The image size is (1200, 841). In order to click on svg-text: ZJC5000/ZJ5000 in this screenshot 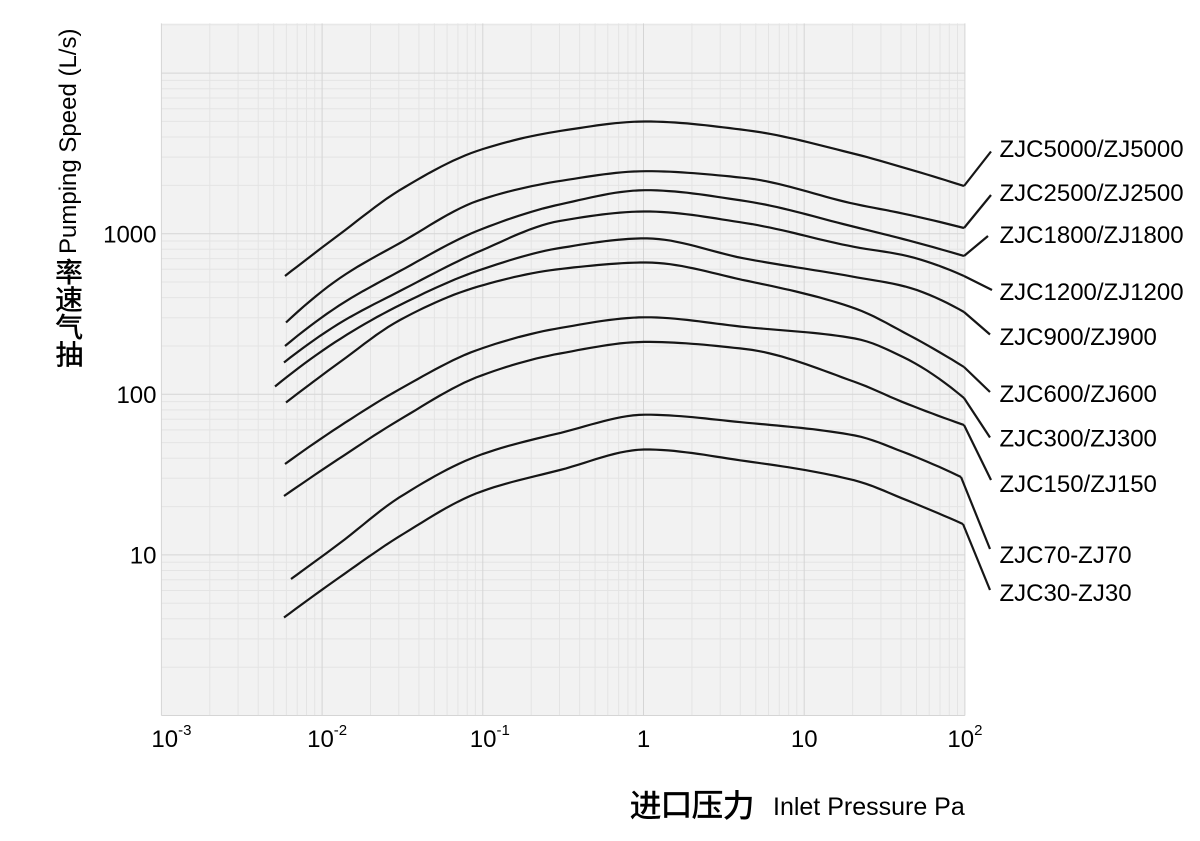, I will do `click(1092, 149)`.